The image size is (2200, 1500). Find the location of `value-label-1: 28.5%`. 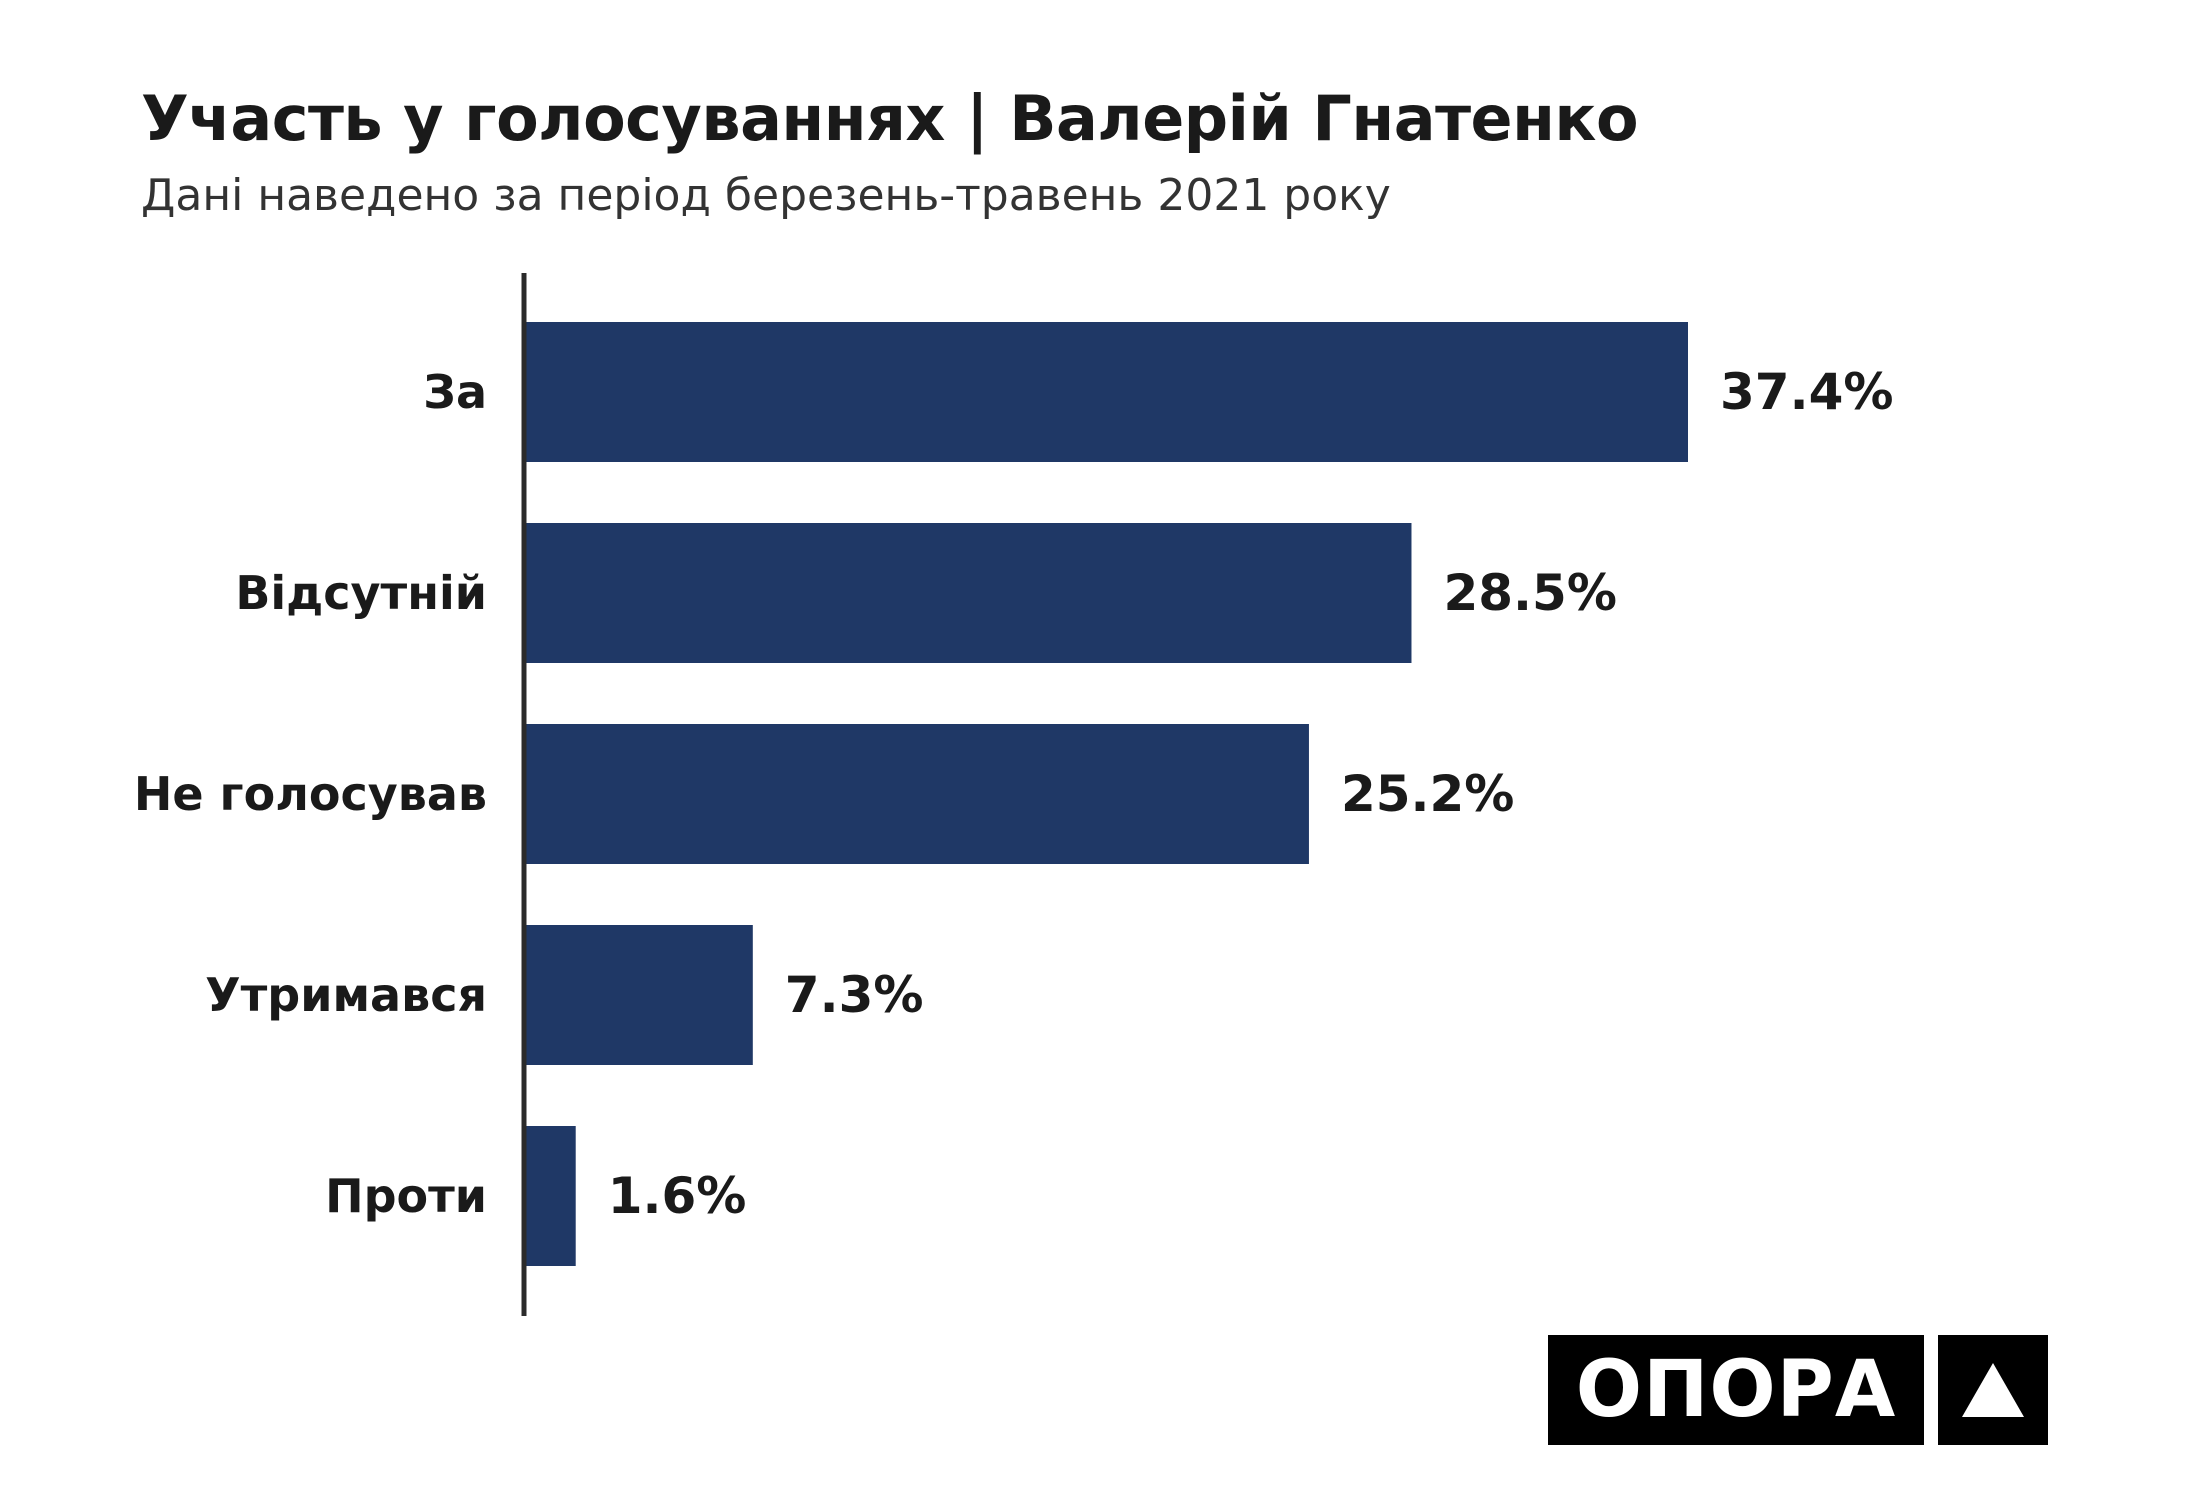

value-label-1: 28.5% is located at coordinates (1529, 593).